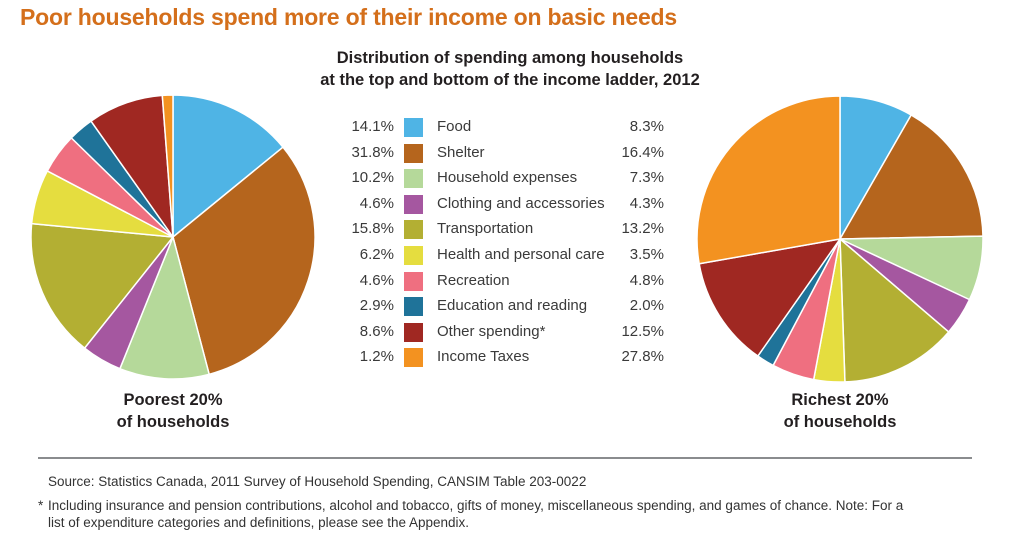 The image size is (1022, 546). I want to click on legend-value-poorest: 31.8%, so click(372, 152).